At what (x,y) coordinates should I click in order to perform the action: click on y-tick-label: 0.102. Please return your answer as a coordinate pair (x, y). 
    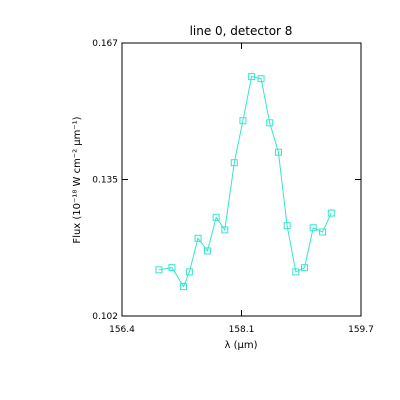
    Looking at the image, I should click on (105, 317).